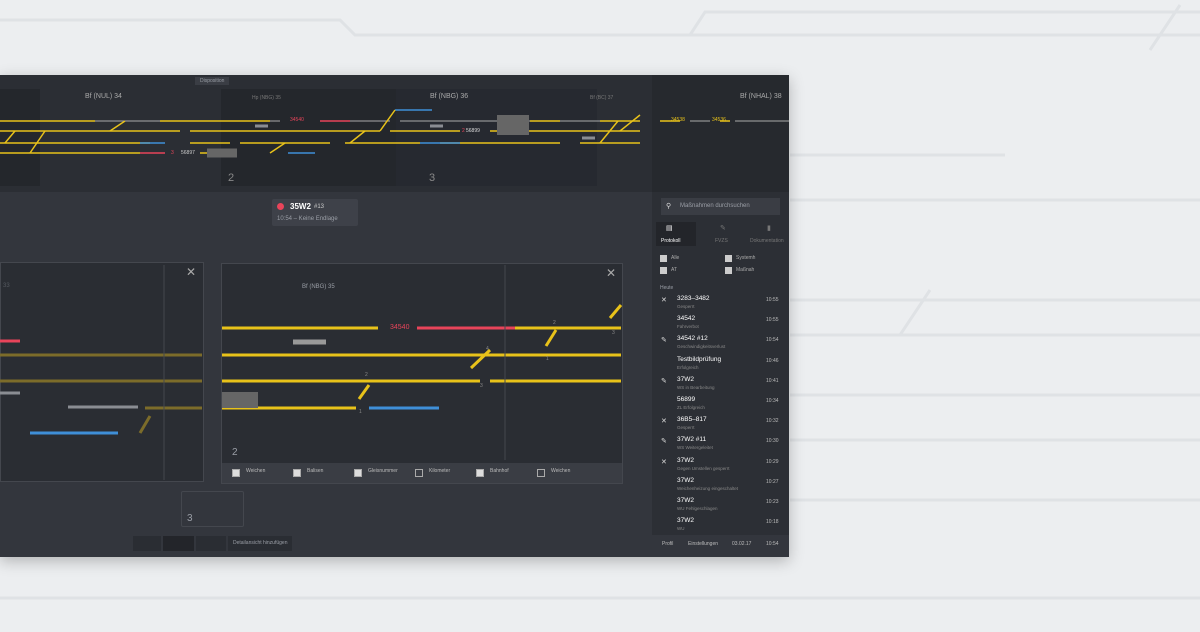  Describe the element at coordinates (772, 502) in the screenshot. I see `entry-time: 10:23` at that location.